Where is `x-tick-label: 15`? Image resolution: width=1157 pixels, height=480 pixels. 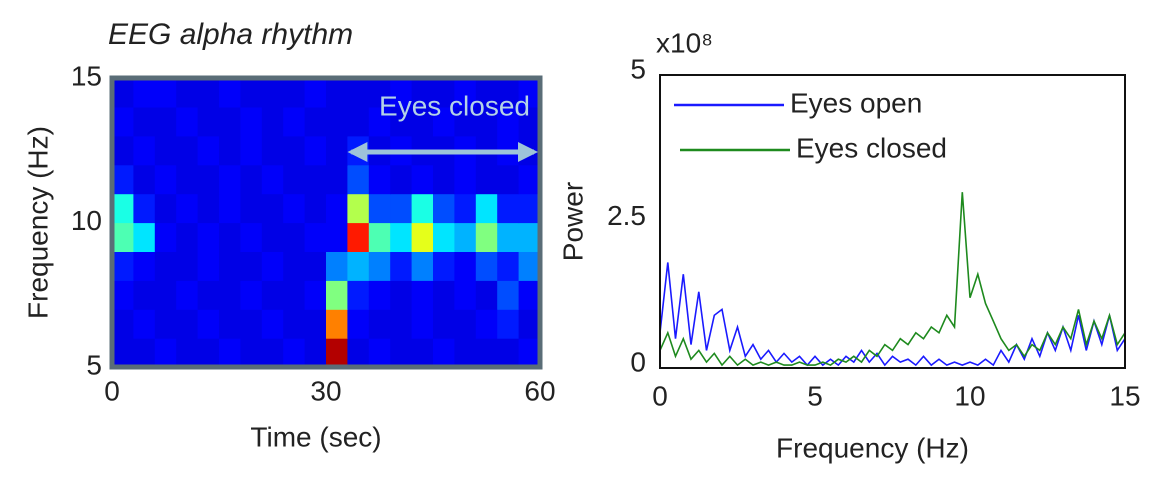
x-tick-label: 15 is located at coordinates (1124, 395).